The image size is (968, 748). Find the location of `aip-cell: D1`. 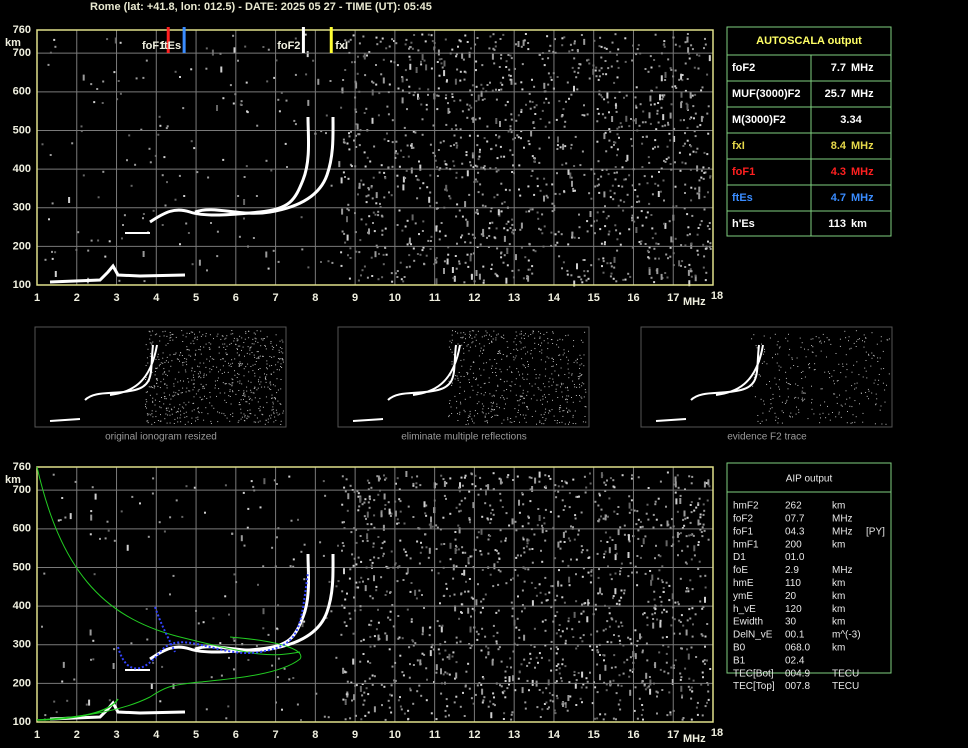

aip-cell: D1 is located at coordinates (739, 557).